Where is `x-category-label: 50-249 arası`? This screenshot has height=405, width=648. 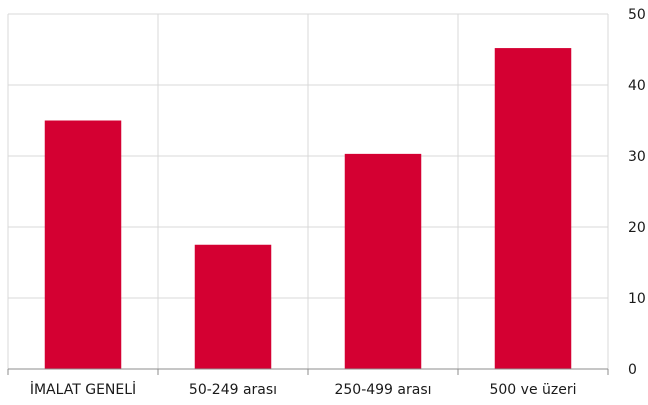 x-category-label: 50-249 arası is located at coordinates (233, 390).